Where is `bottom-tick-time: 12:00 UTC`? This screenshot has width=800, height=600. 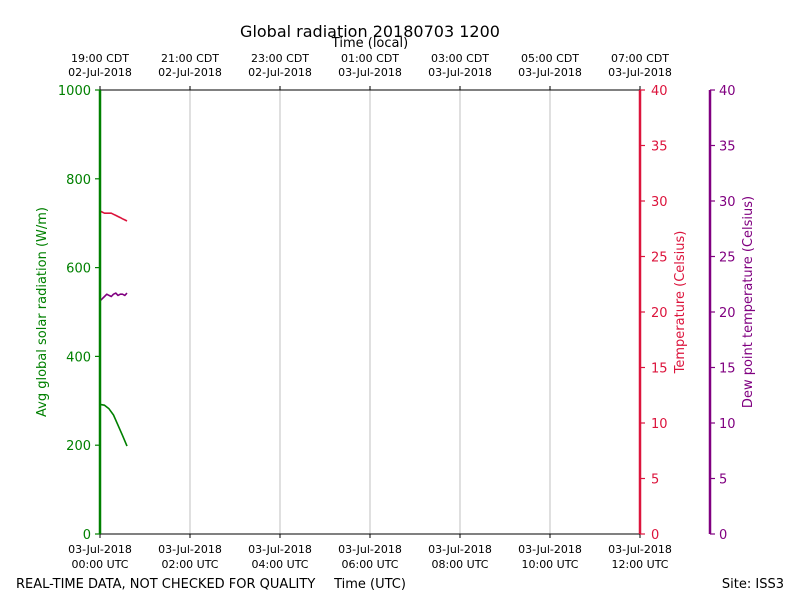
bottom-tick-time: 12:00 UTC is located at coordinates (639, 564).